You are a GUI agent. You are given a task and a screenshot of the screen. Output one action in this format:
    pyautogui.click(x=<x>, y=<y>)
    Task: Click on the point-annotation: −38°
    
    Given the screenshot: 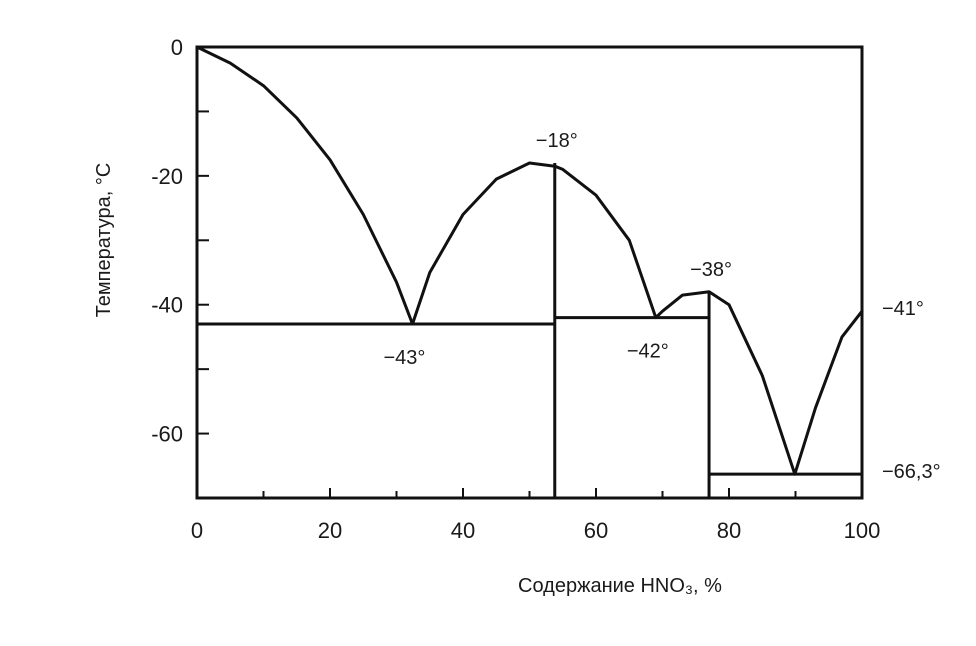 What is the action you would take?
    pyautogui.click(x=711, y=270)
    